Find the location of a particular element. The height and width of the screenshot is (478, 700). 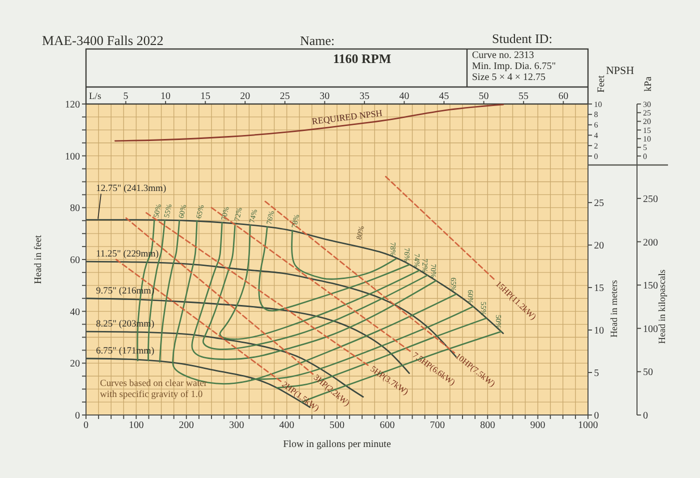

x-tick-label: 600 is located at coordinates (387, 426).